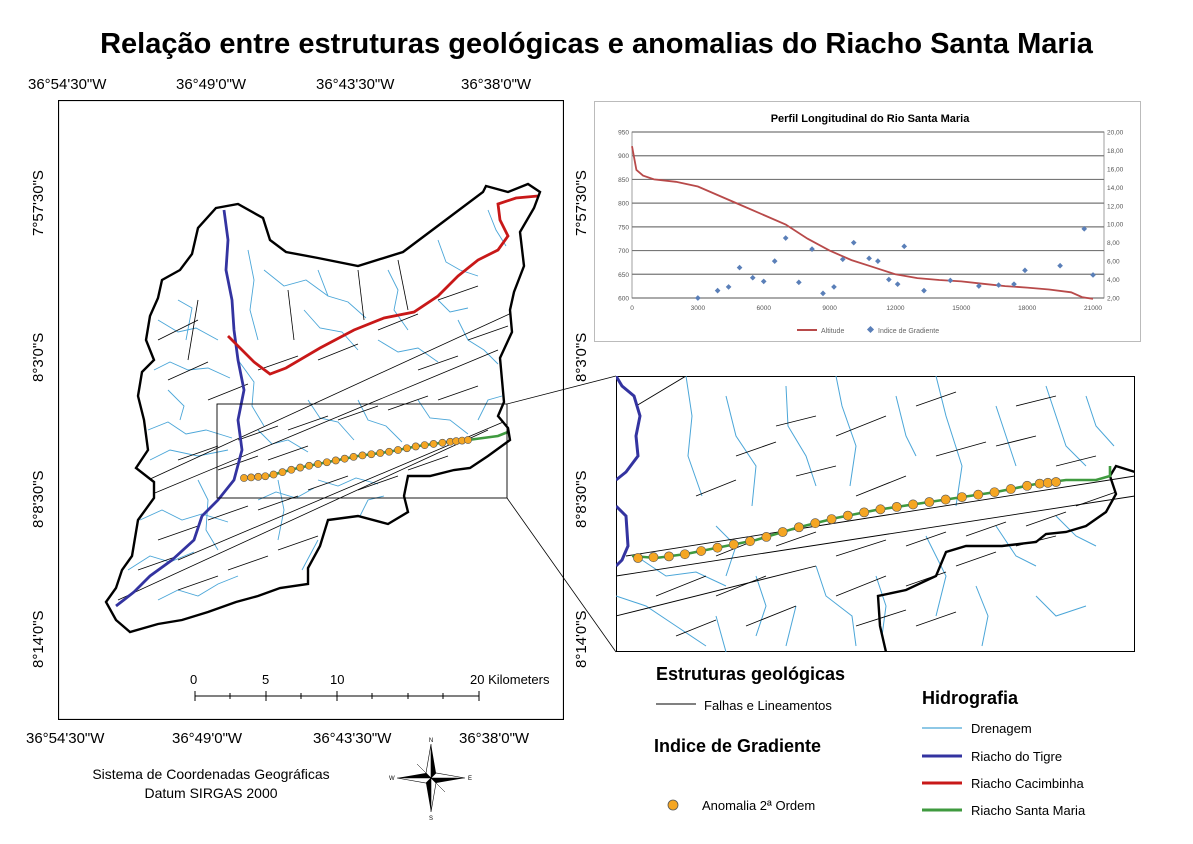  I want to click on legend-falhas-label: Falhas e Lineamentos, so click(768, 705).